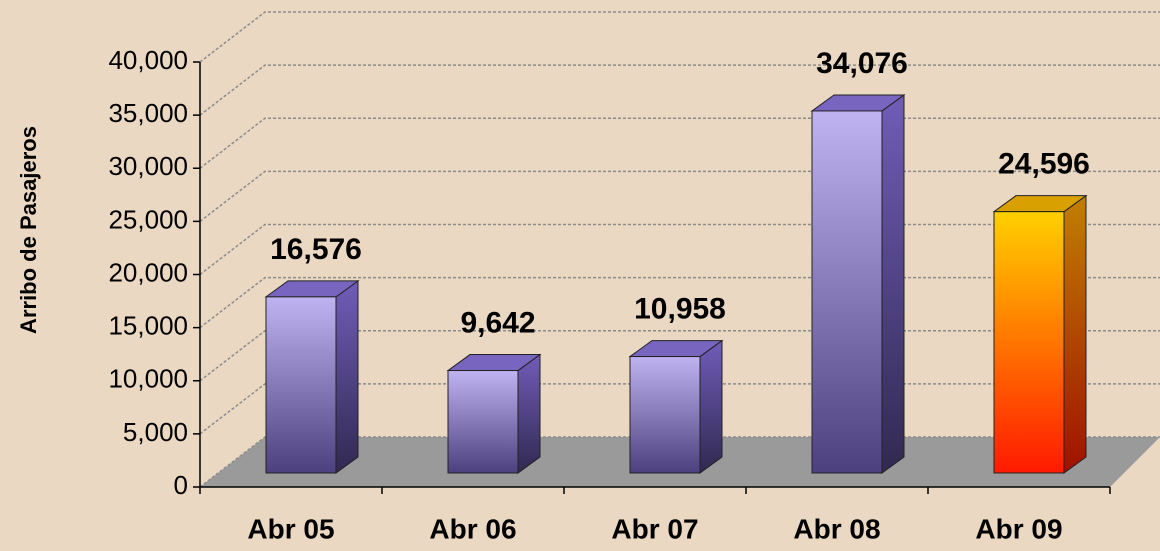  I want to click on y-tick-label: 0, so click(181, 485).